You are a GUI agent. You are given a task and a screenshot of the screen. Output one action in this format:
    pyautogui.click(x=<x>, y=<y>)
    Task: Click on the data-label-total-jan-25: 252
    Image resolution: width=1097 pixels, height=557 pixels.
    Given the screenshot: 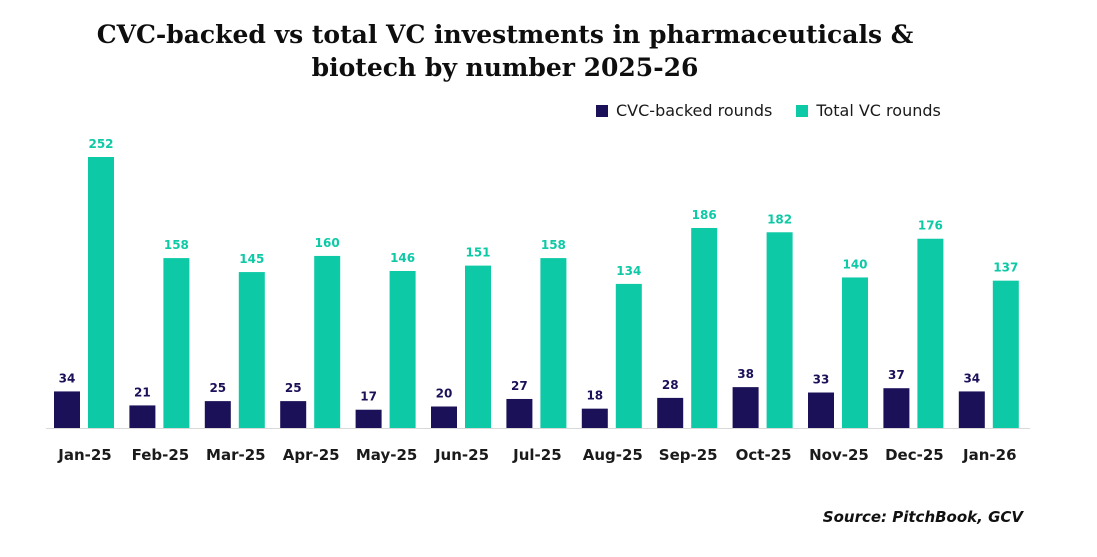 What is the action you would take?
    pyautogui.click(x=100, y=144)
    